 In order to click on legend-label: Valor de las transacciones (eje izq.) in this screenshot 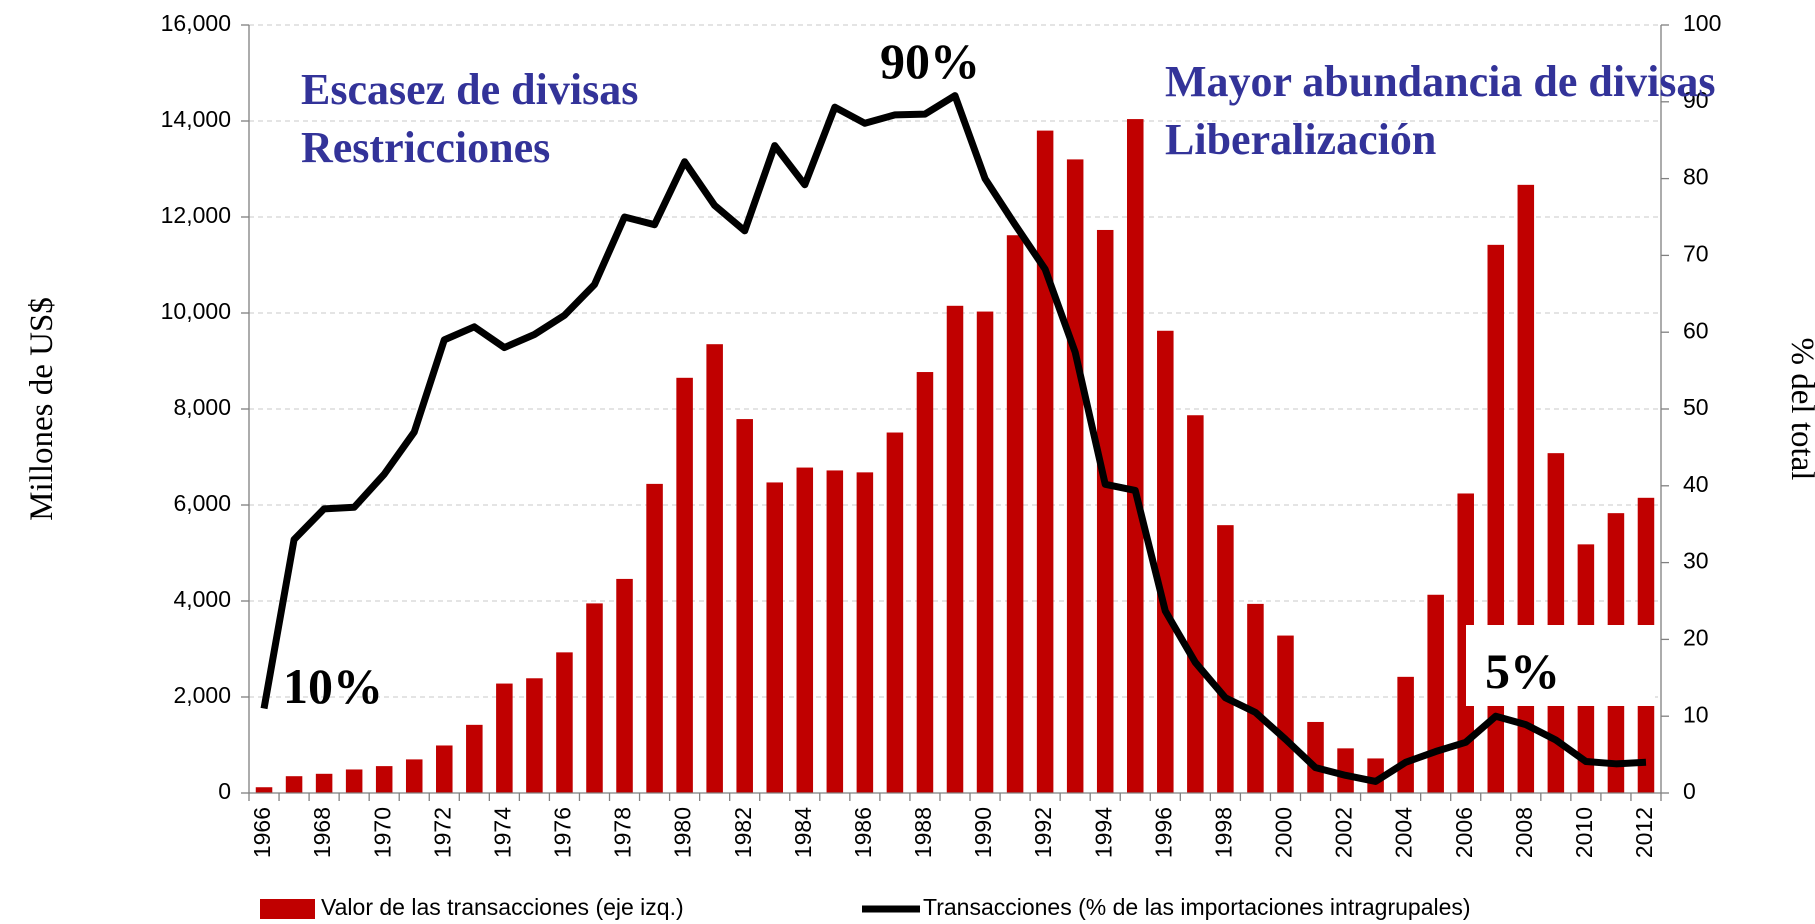, I will do `click(502, 907)`.